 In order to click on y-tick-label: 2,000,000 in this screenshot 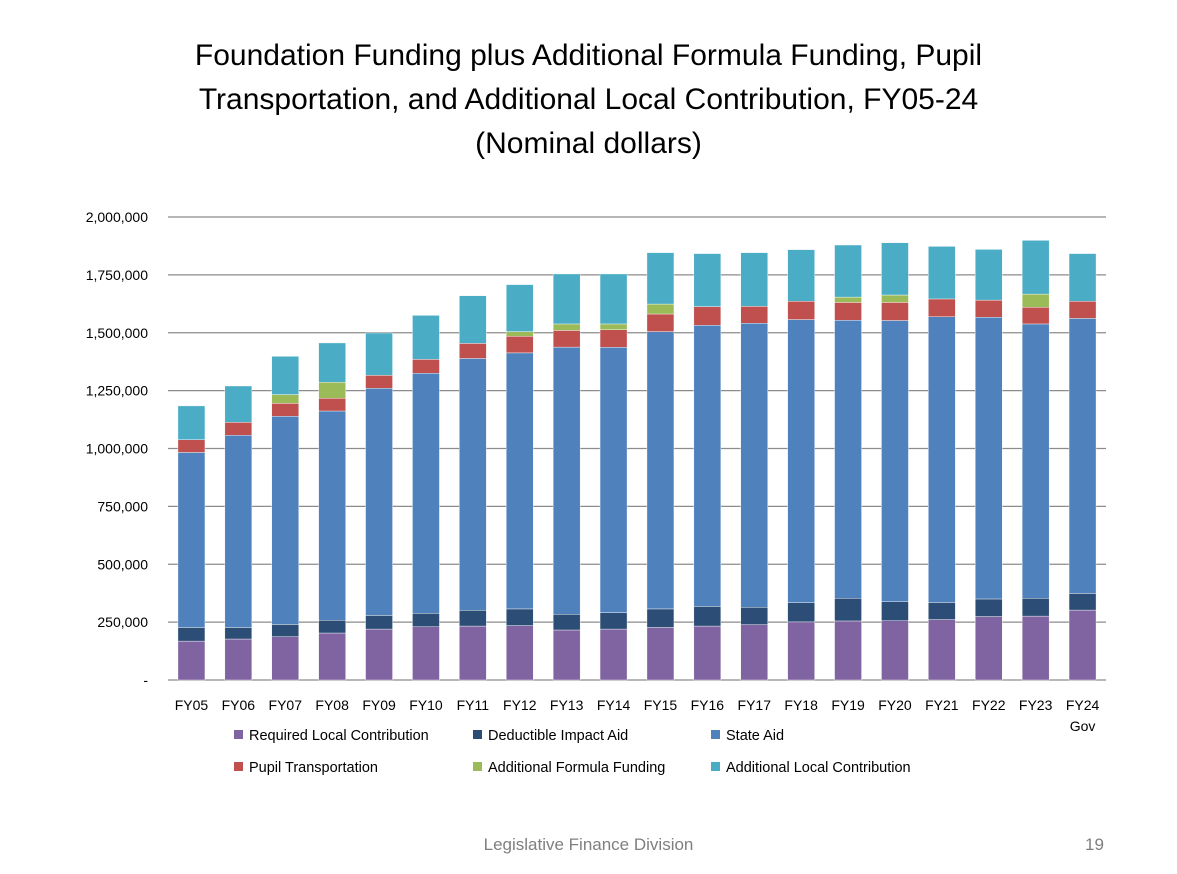, I will do `click(117, 217)`.